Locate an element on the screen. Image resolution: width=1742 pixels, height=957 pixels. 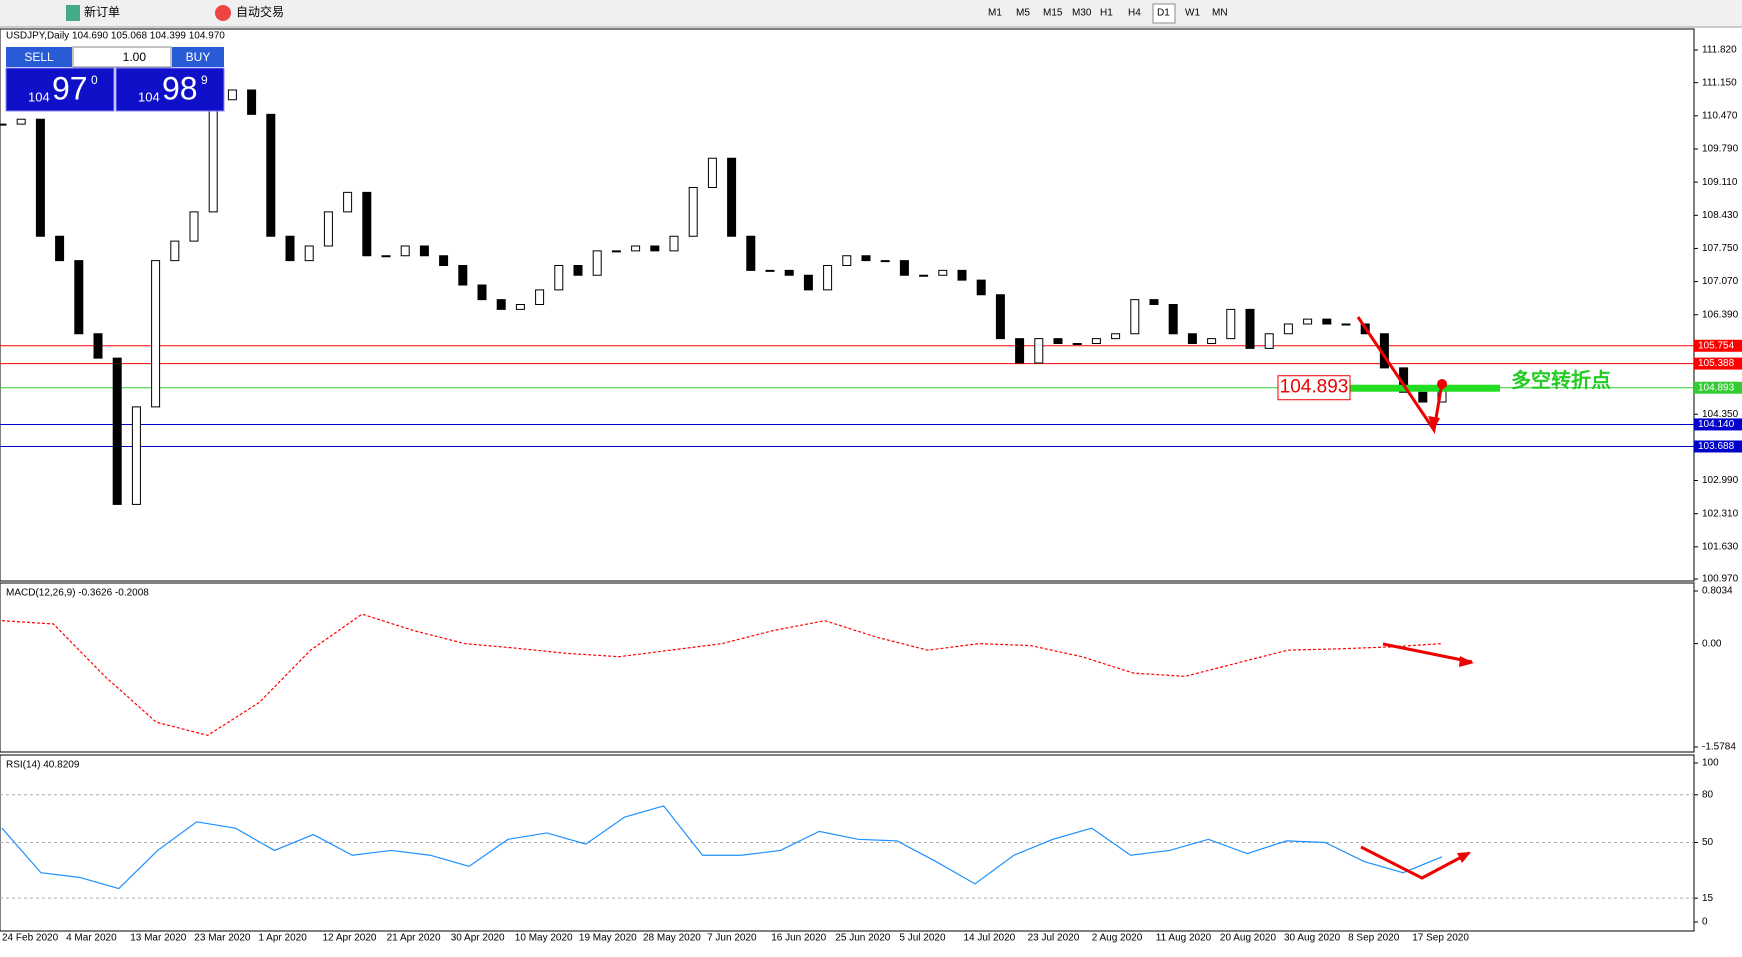
buy-button is located at coordinates (198, 57).